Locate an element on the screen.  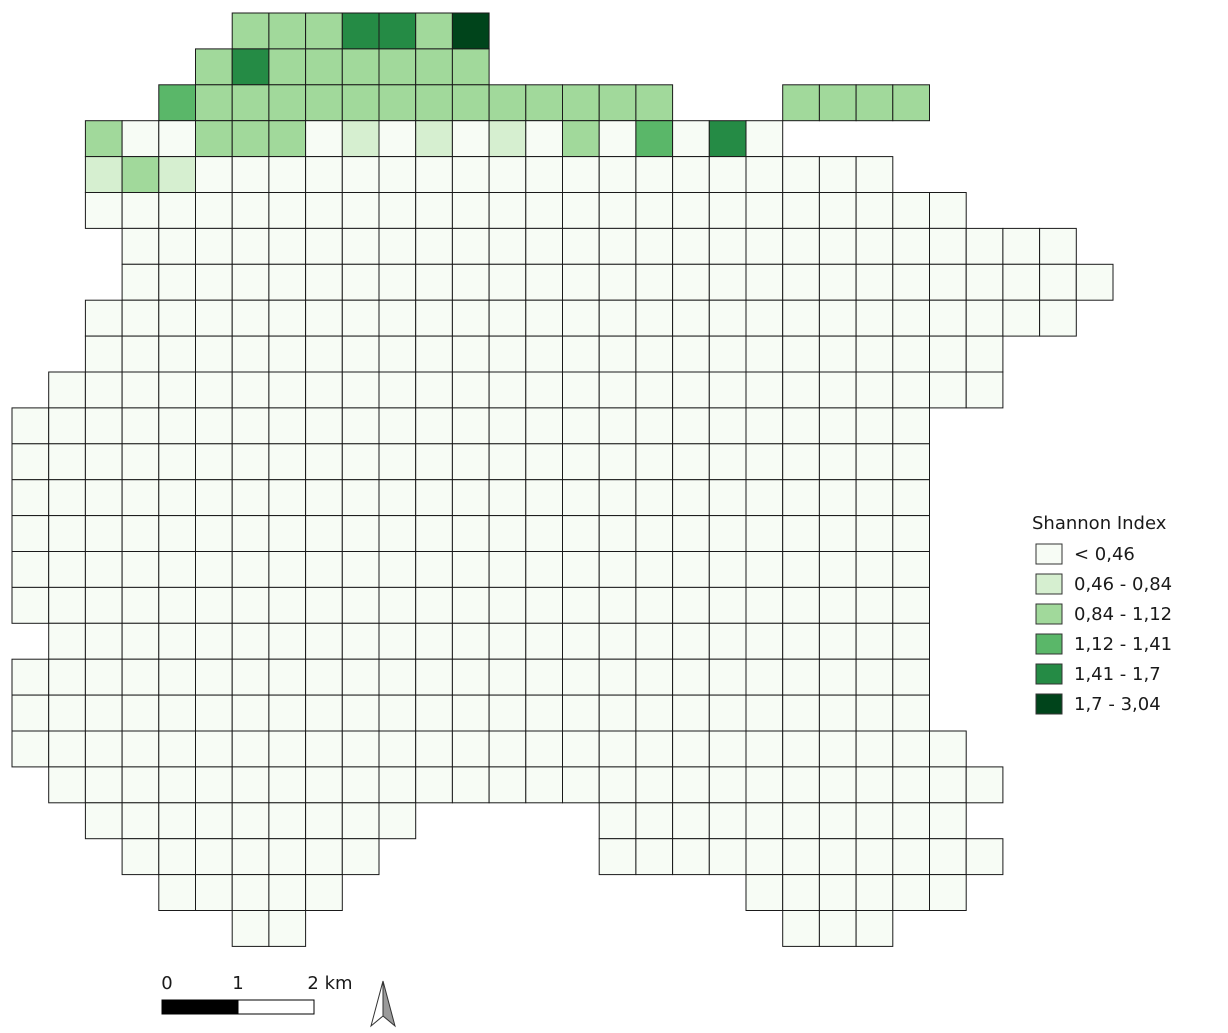
scale-tick-1: 1 is located at coordinates (237, 983).